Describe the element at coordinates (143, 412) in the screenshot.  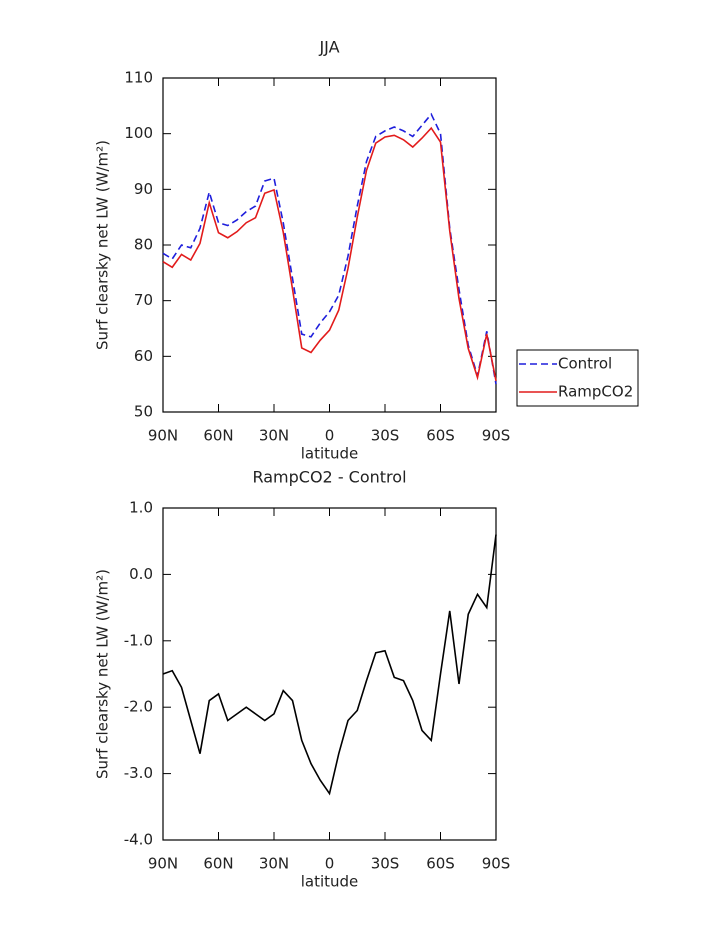
I see `y-tick-label: 50` at that location.